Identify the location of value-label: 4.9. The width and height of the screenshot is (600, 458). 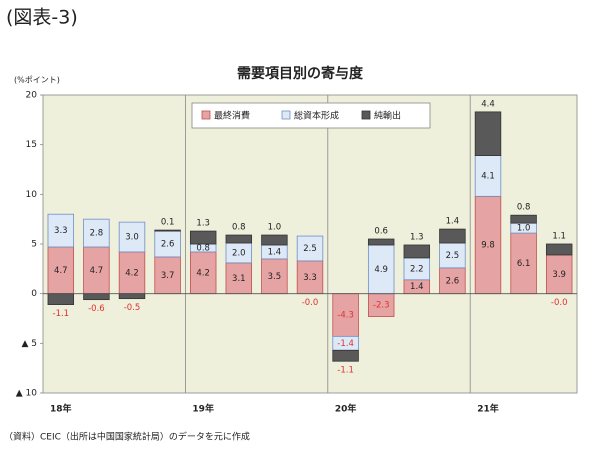
(381, 270).